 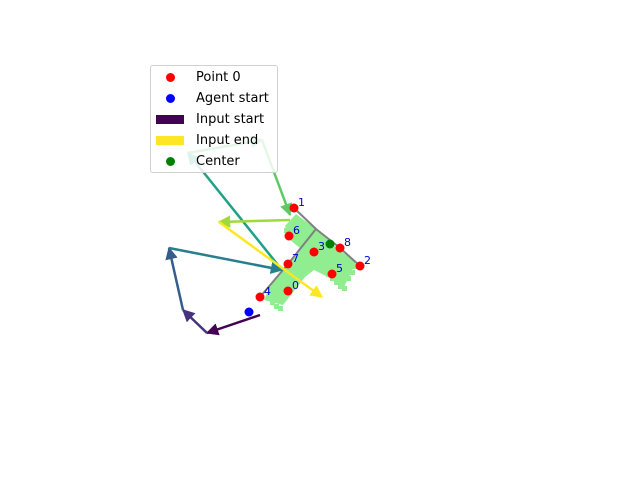 What do you see at coordinates (327, 237) in the screenshot?
I see `outline-top` at bounding box center [327, 237].